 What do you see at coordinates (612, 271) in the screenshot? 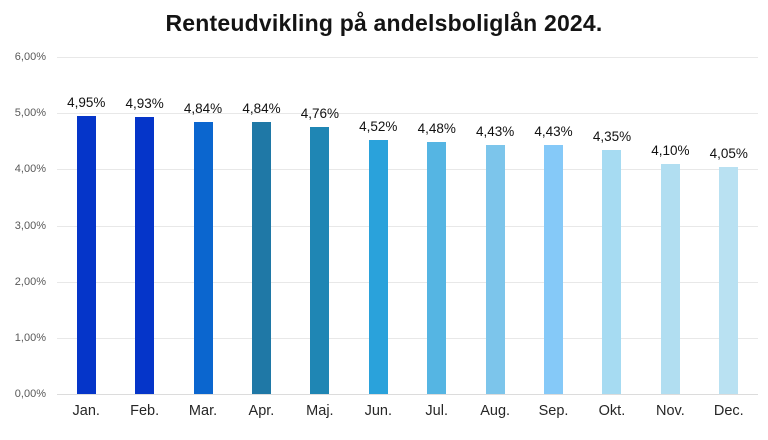
I see `bar-okt` at bounding box center [612, 271].